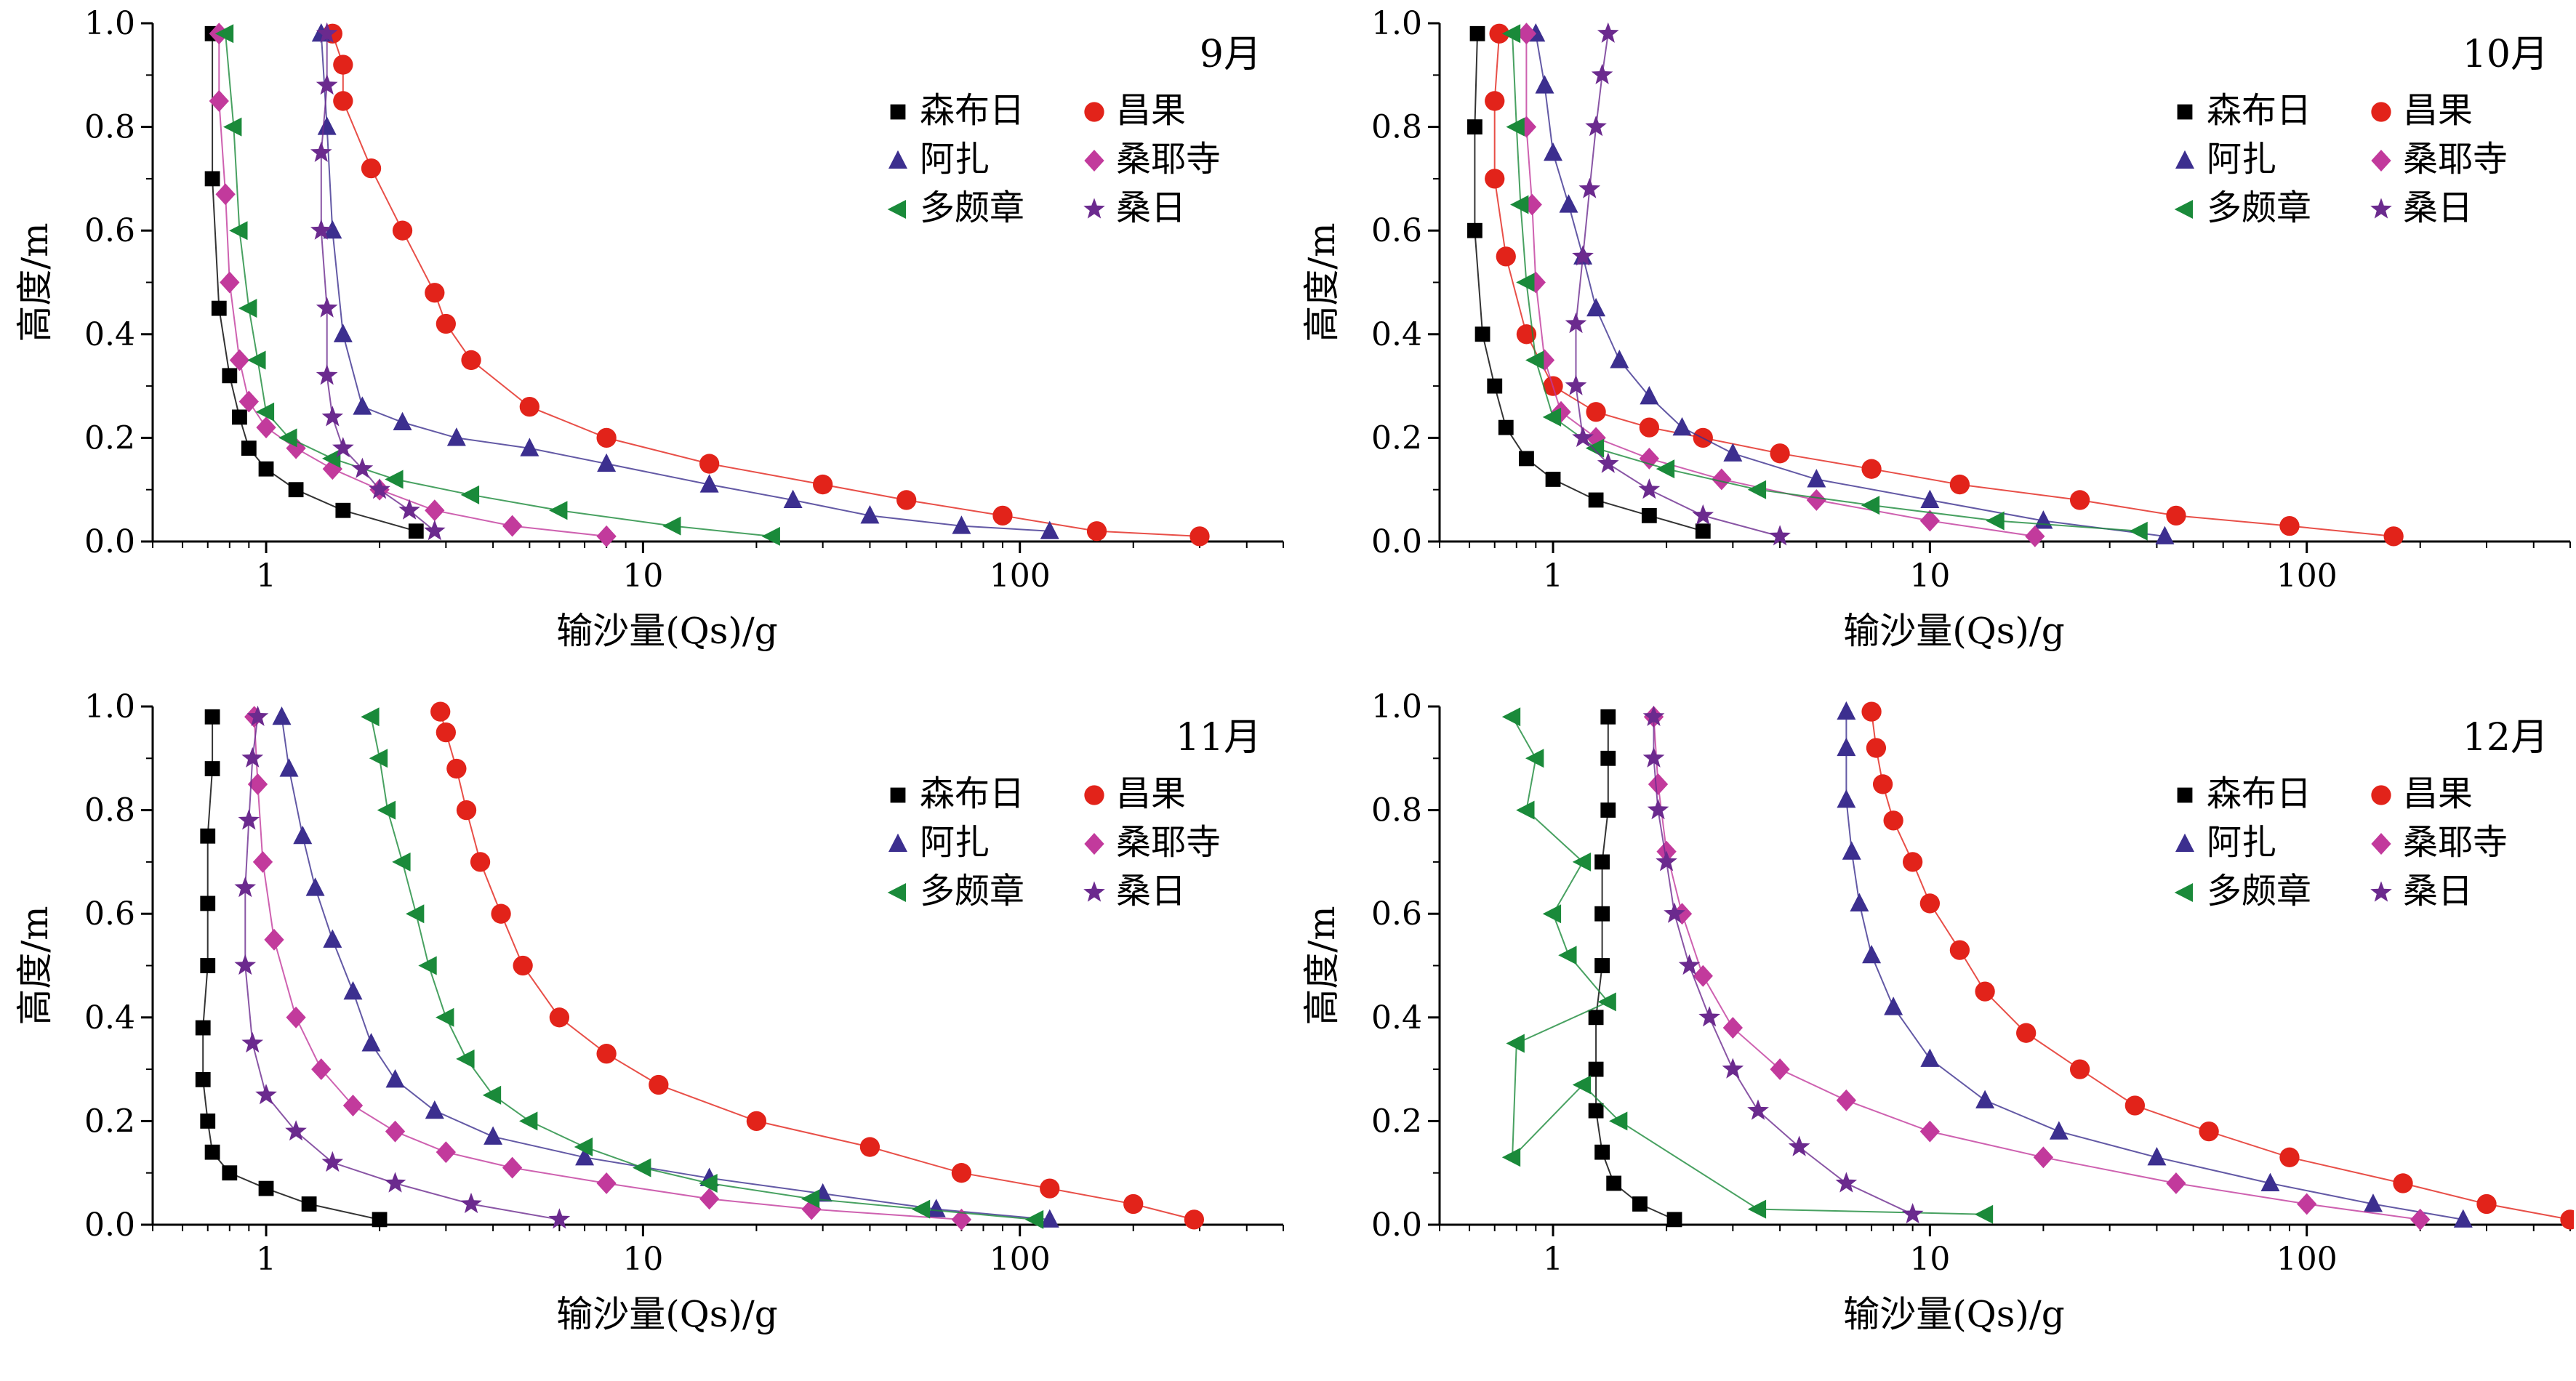 This screenshot has height=1381, width=2576. Describe the element at coordinates (110, 334) in the screenshot. I see `y-tick-label: 0.4` at that location.